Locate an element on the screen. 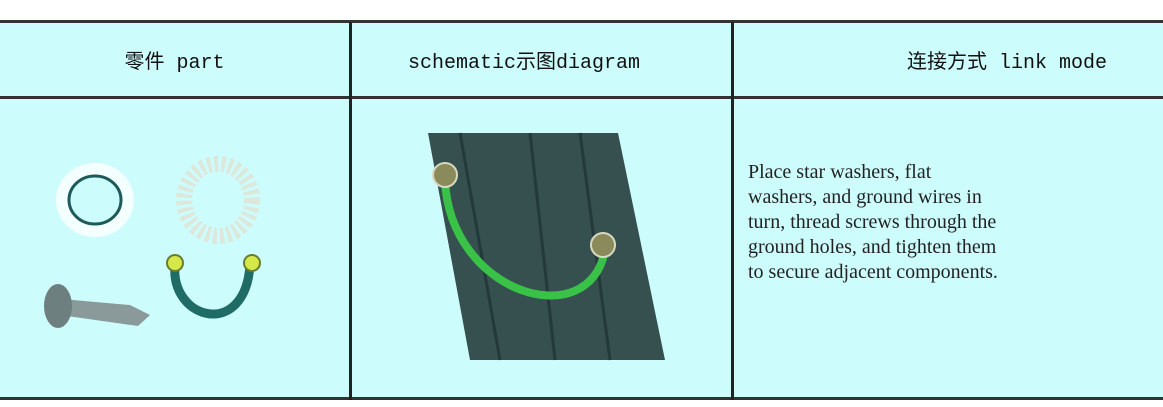 The image size is (1163, 407). table-top-rule is located at coordinates (581, 21).